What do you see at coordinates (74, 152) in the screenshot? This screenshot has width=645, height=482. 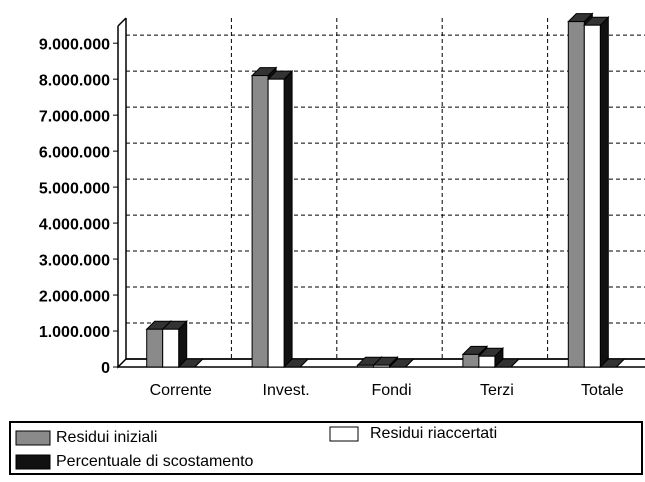 I see `y-tick-label: 6.000.000` at bounding box center [74, 152].